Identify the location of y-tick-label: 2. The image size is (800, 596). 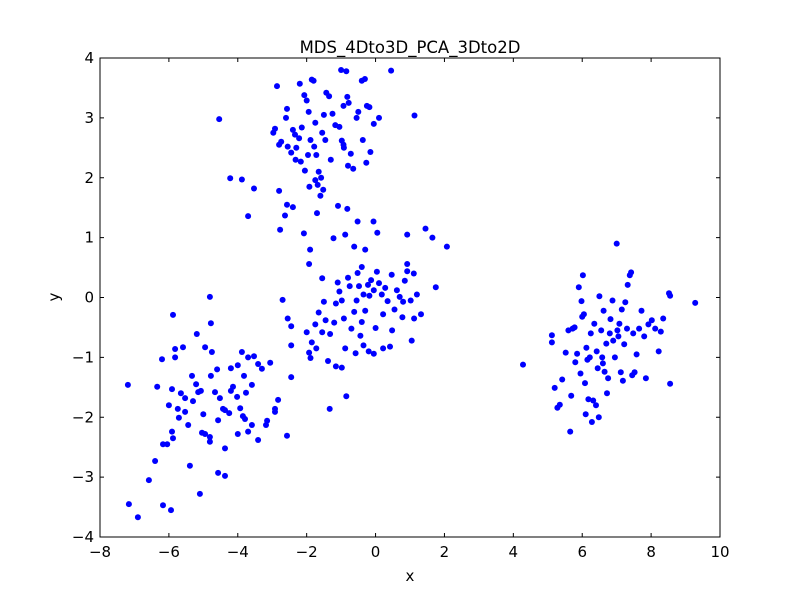
(89, 178).